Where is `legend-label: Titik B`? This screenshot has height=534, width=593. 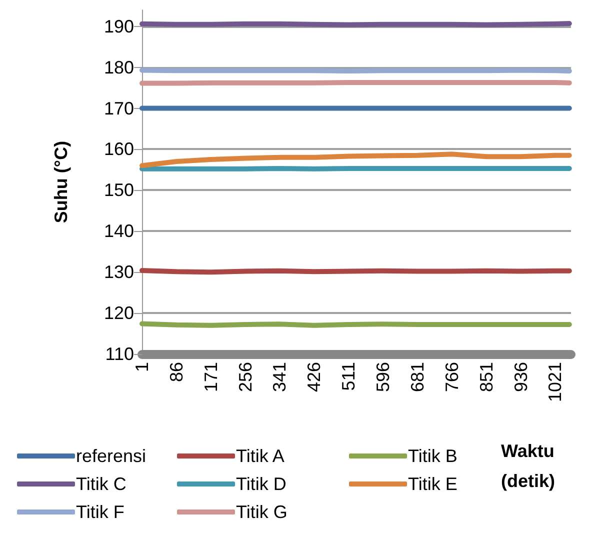 legend-label: Titik B is located at coordinates (433, 456).